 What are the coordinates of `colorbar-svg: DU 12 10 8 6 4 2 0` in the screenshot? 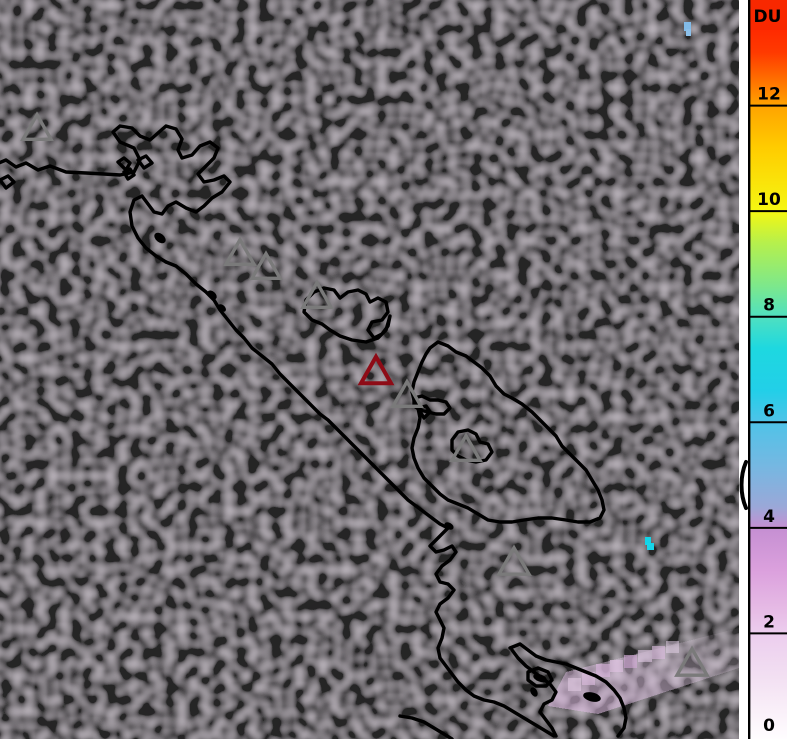 It's located at (763, 369).